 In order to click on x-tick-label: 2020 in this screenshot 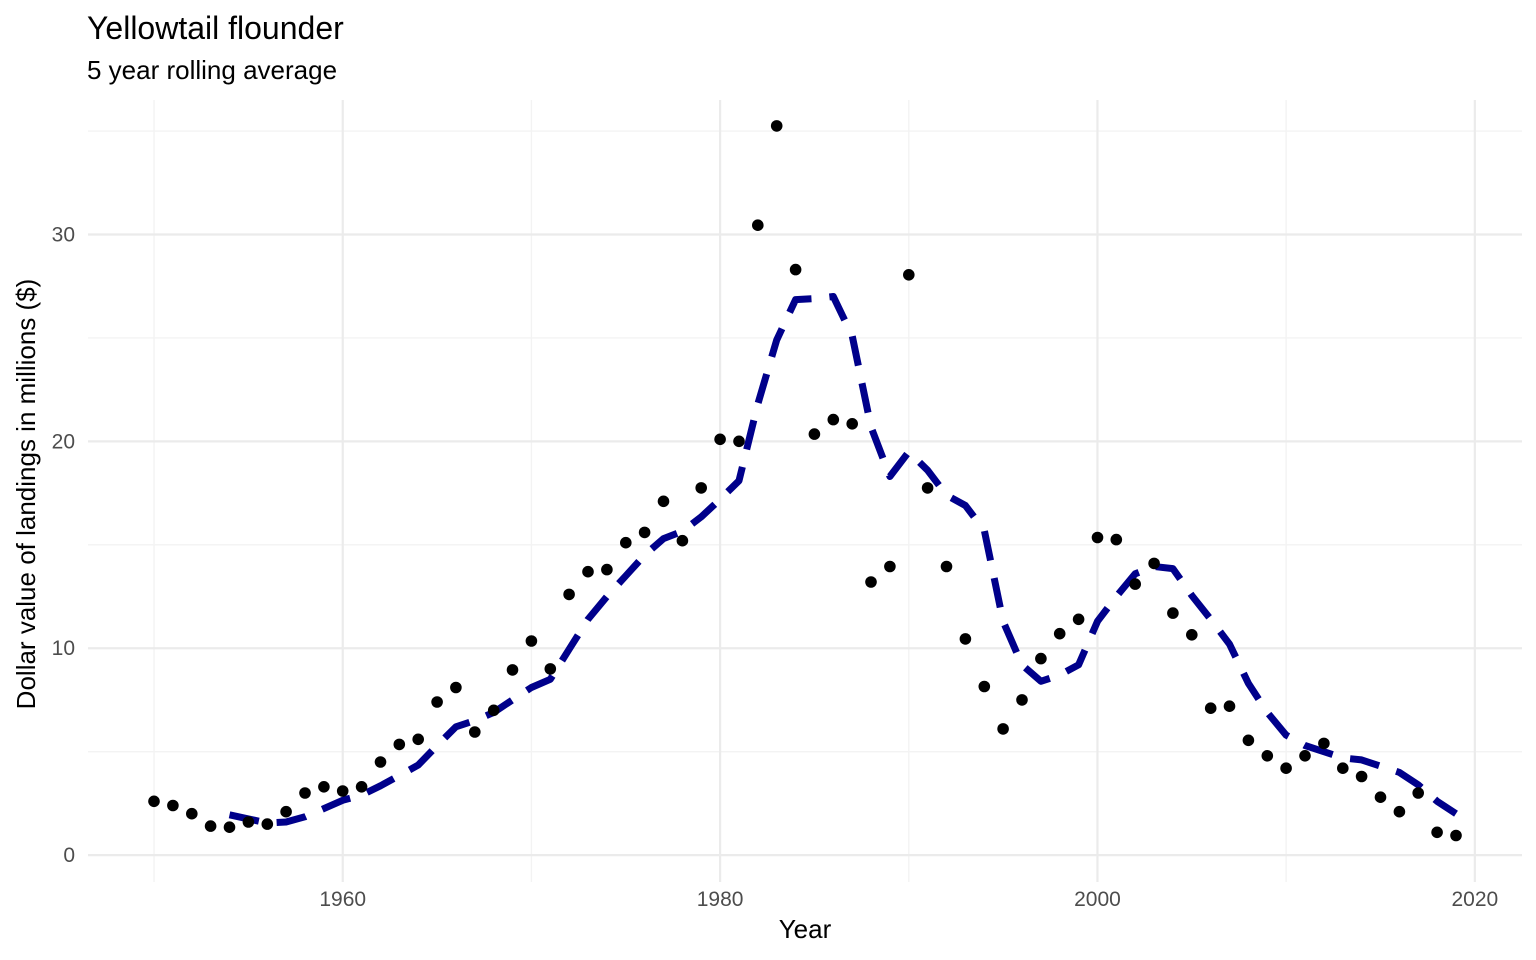, I will do `click(1474, 899)`.